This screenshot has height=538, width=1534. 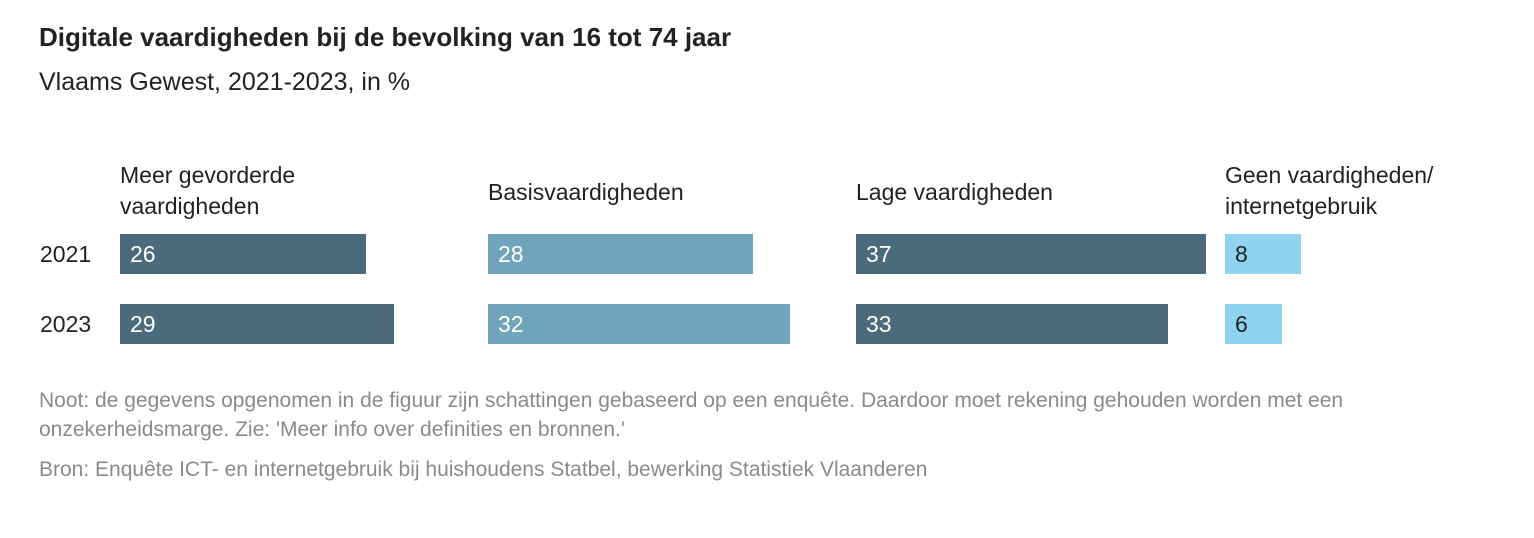 I want to click on bar-1-2023, so click(x=639, y=324).